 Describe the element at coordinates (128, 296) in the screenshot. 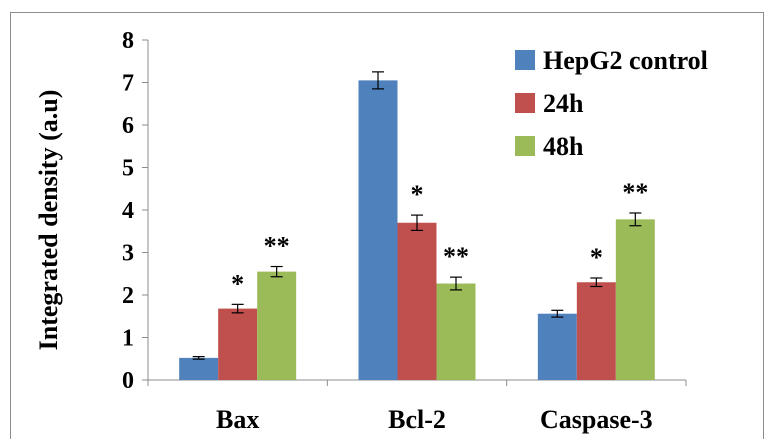

I see `y-tick-label: 2` at that location.